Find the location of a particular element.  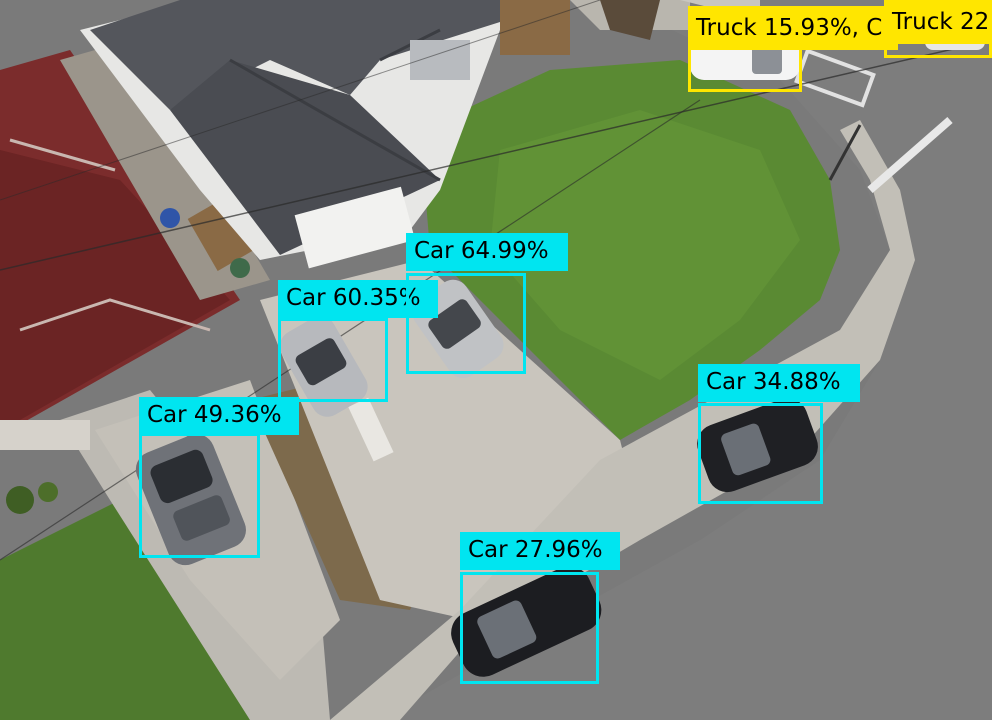

truck-detection-label: Truck 15.93%, C is located at coordinates (793, 28).